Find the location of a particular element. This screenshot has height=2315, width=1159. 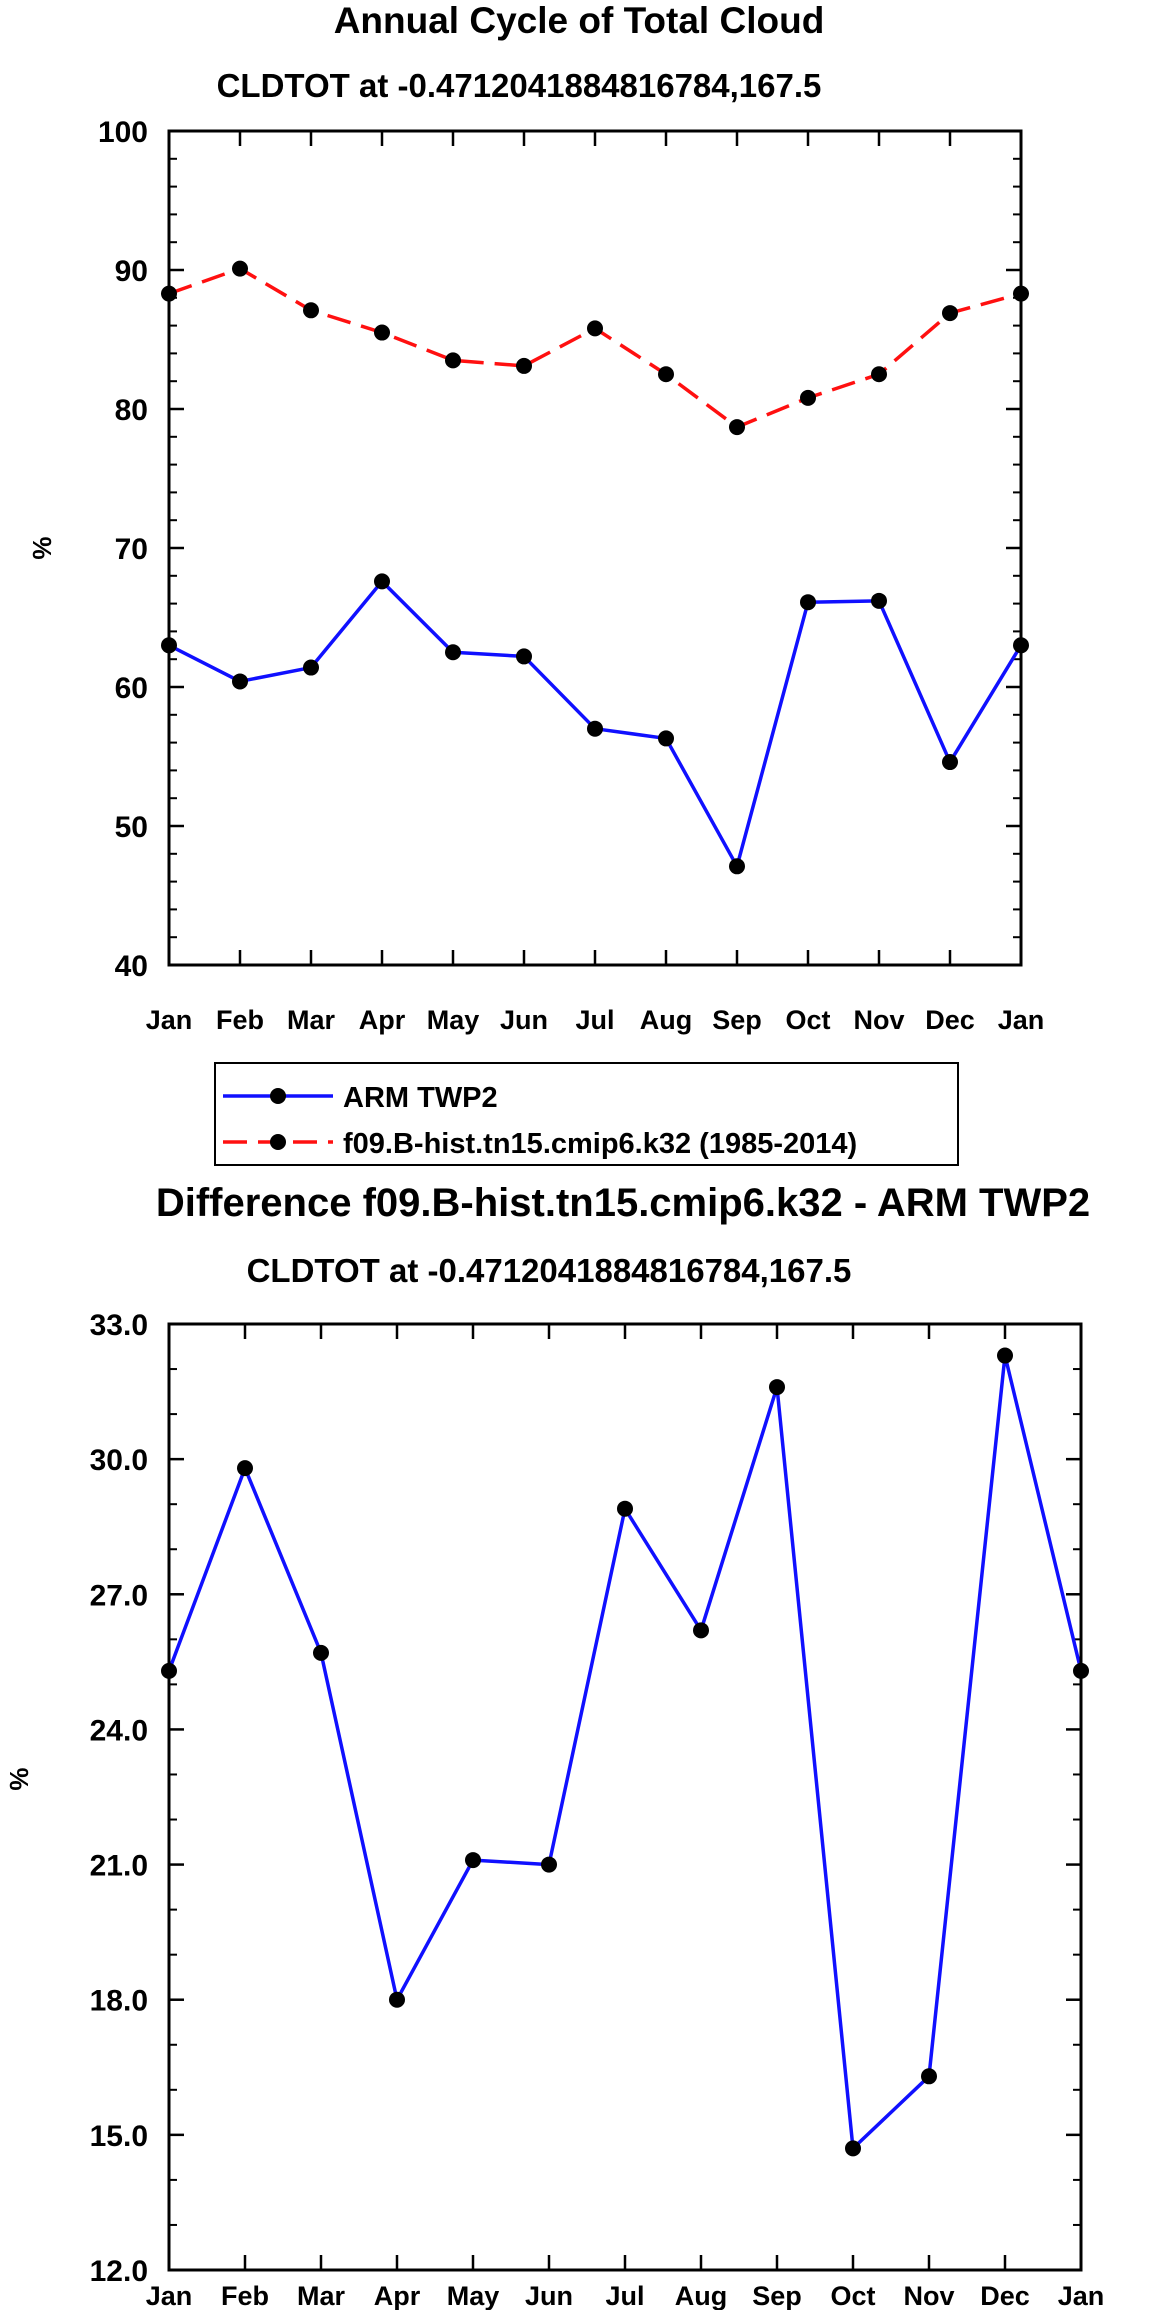

y-tick-label: 50 is located at coordinates (131, 827).